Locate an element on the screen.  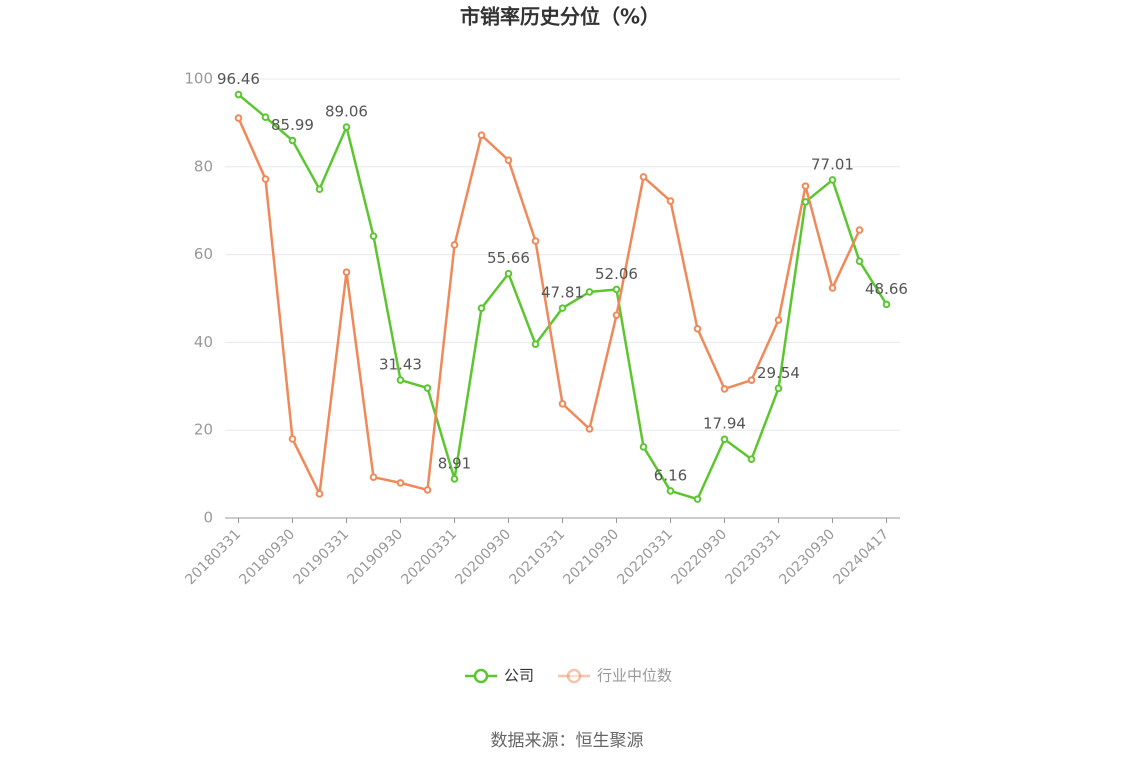
x-tick-label: 20230930 is located at coordinates (807, 557).